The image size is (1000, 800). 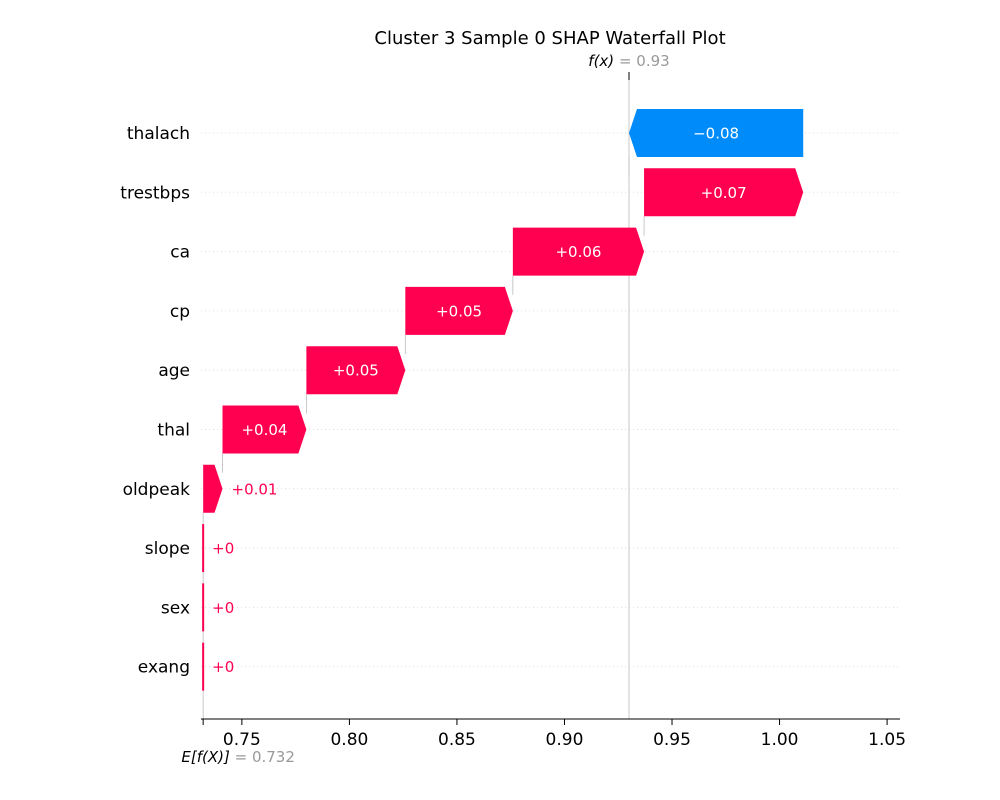 I want to click on feature-label-exang: exang, so click(x=164, y=668).